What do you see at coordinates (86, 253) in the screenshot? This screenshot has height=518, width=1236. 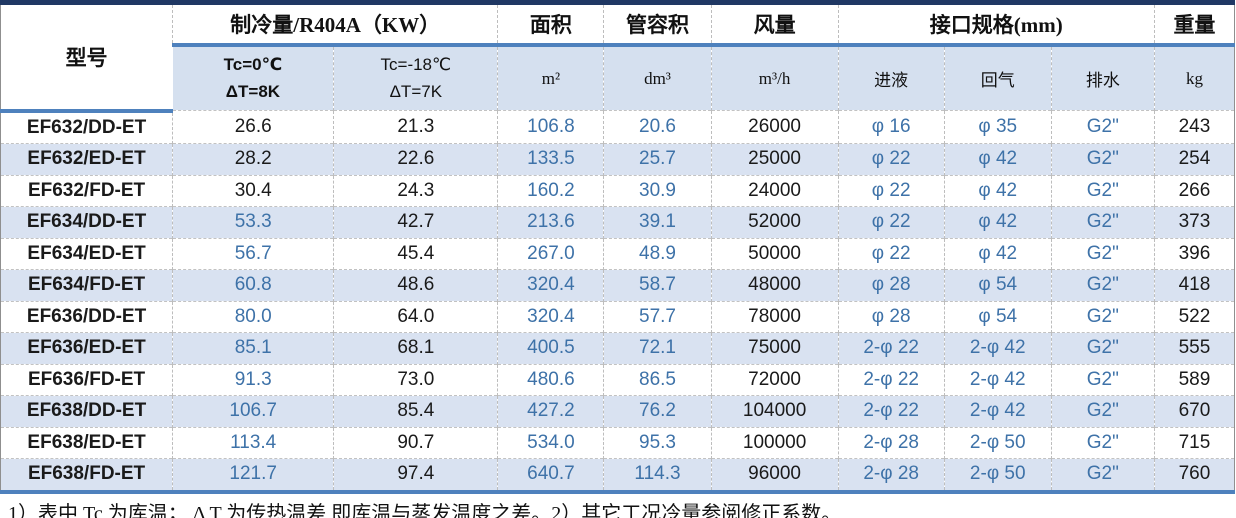 I see `cell-model: EF634/ED-ET` at bounding box center [86, 253].